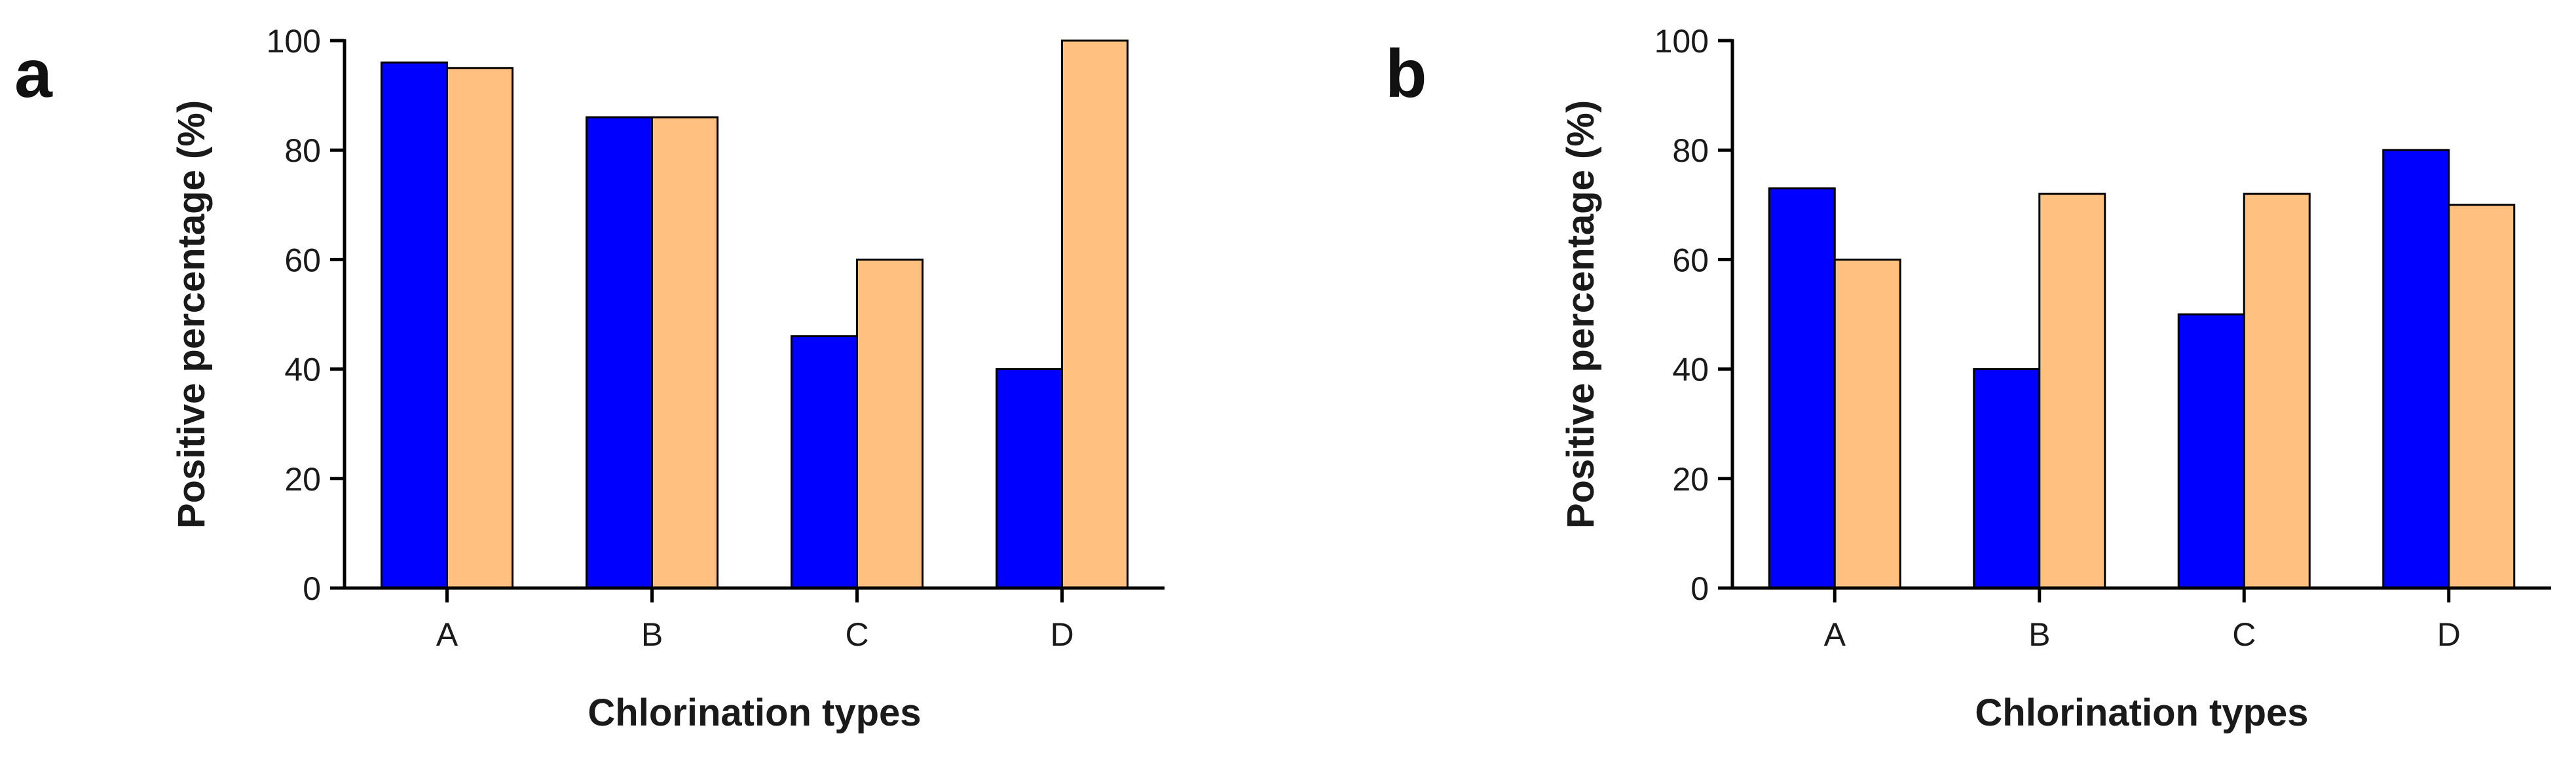  I want to click on panel-label: b, so click(1406, 74).